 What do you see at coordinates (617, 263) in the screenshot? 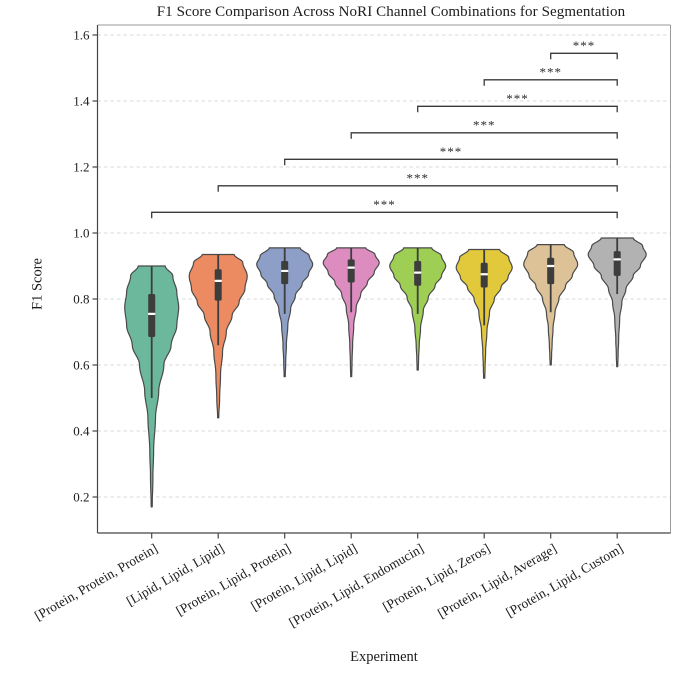
I see `box-protein-lipid-custom` at bounding box center [617, 263].